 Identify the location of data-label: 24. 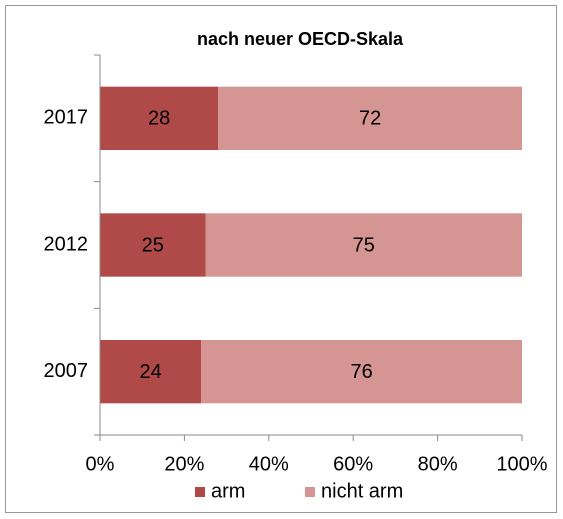
(151, 372).